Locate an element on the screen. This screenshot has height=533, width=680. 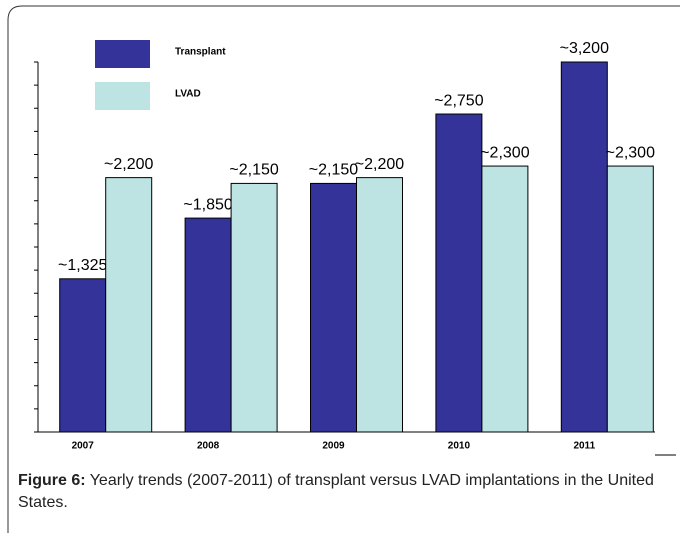
caption-label: Figure 6: is located at coordinates (52, 480).